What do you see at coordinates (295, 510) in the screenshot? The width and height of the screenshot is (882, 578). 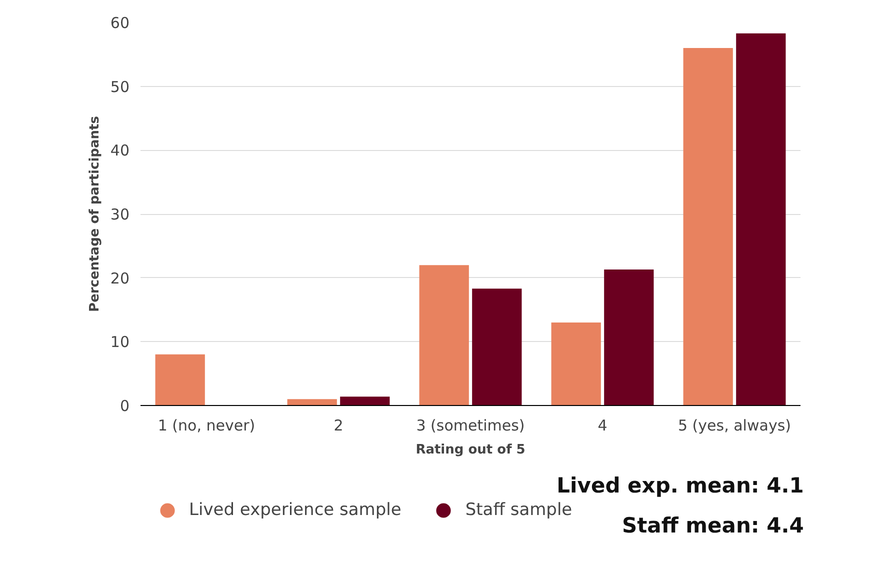 I see `legend-label: Lived experience sample` at bounding box center [295, 510].